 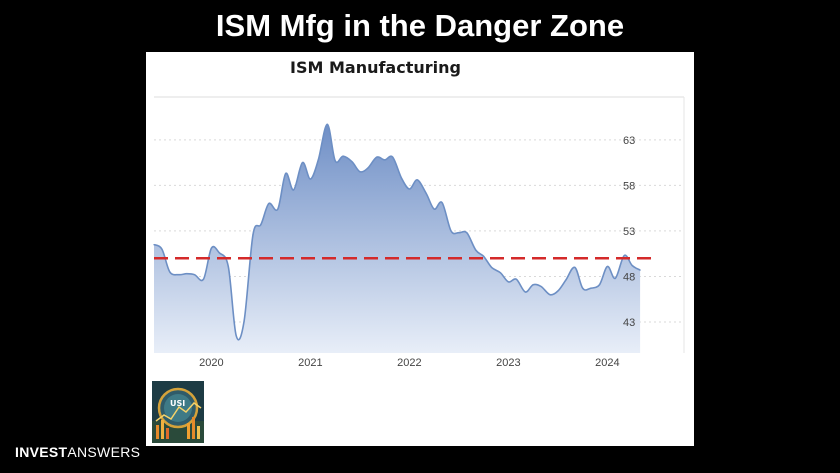 What do you see at coordinates (629, 232) in the screenshot?
I see `y-tick-53: 53` at bounding box center [629, 232].